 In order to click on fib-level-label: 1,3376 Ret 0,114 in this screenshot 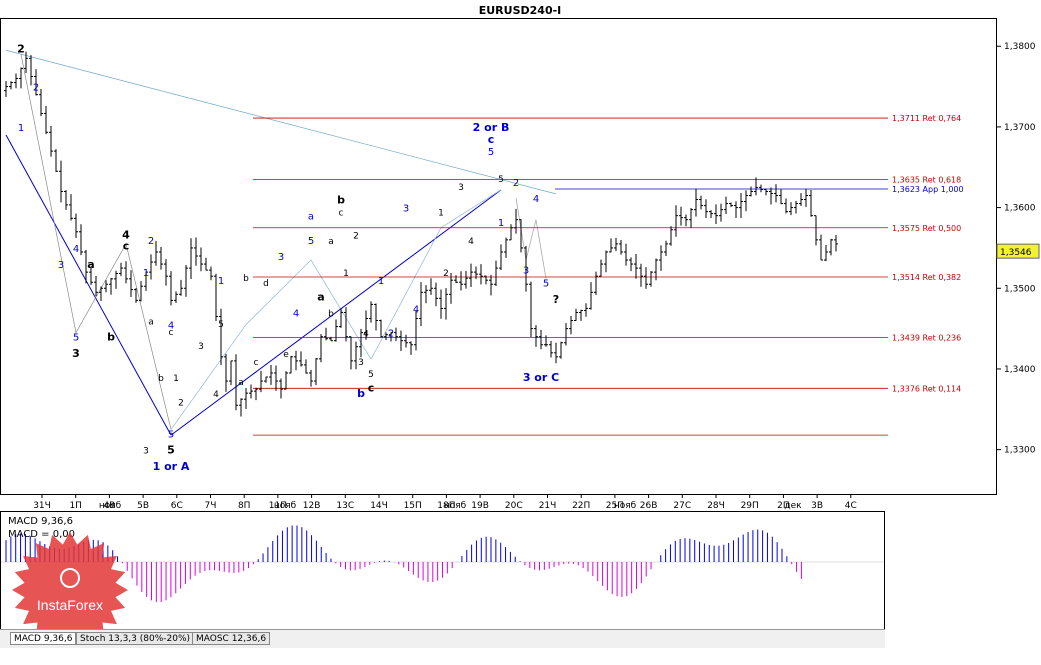, I will do `click(926, 388)`.